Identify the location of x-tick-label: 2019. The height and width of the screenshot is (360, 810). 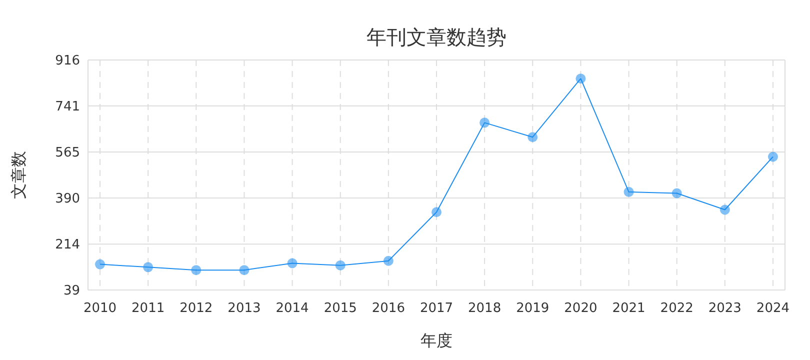
(533, 308).